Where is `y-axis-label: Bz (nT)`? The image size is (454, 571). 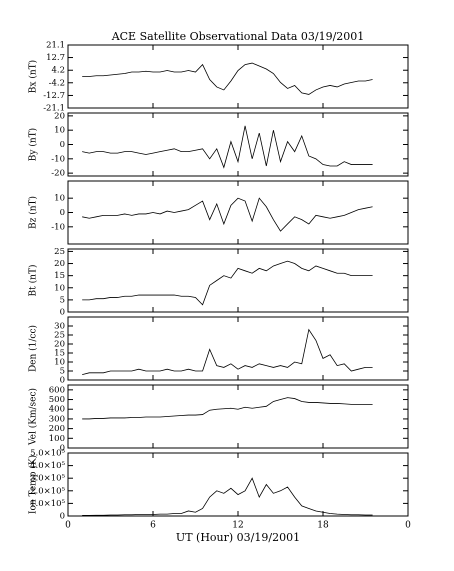
y-axis-label: Bz (nT) is located at coordinates (33, 212).